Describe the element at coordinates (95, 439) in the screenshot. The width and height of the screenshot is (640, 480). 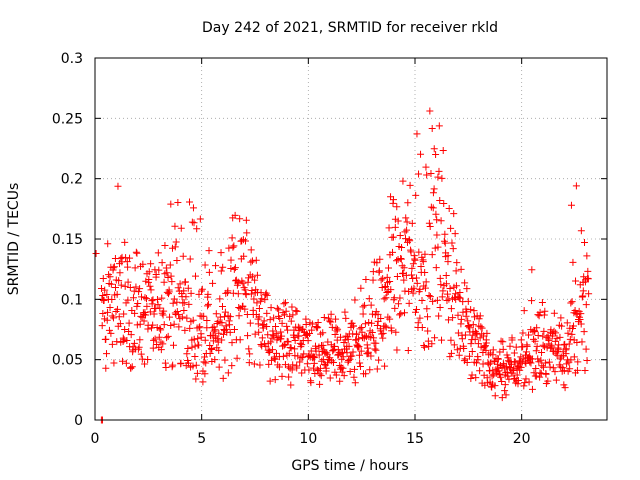
I see `x-tick-label: 0` at that location.